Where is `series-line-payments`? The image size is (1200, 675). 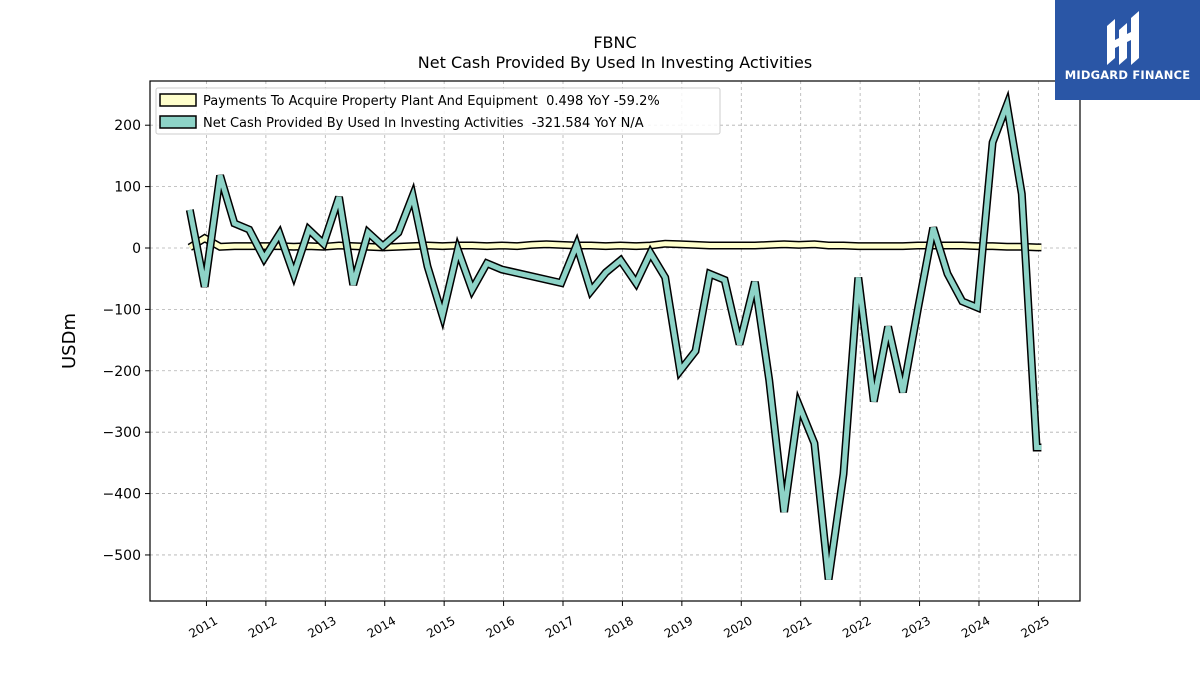
series-line-payments is located at coordinates (615, 242).